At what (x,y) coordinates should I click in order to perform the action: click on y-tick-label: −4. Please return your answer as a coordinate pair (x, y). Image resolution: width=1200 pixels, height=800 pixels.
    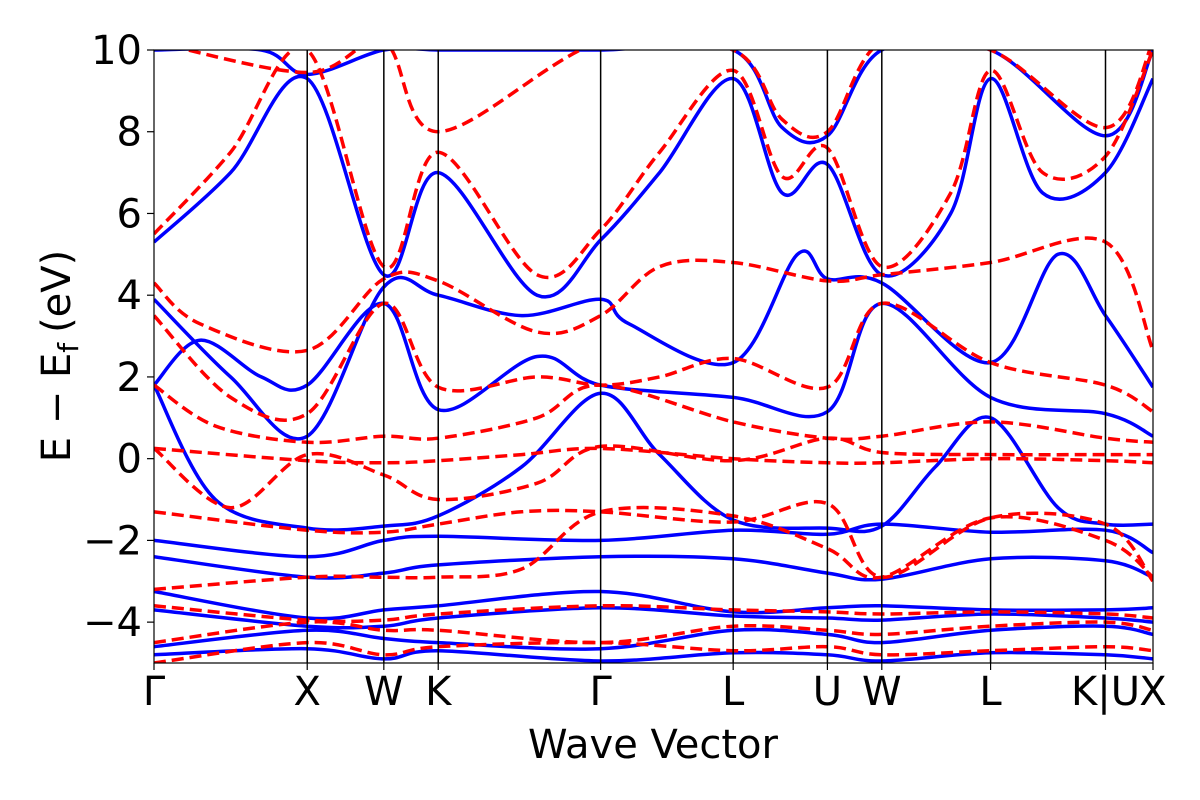
    Looking at the image, I should click on (112, 623).